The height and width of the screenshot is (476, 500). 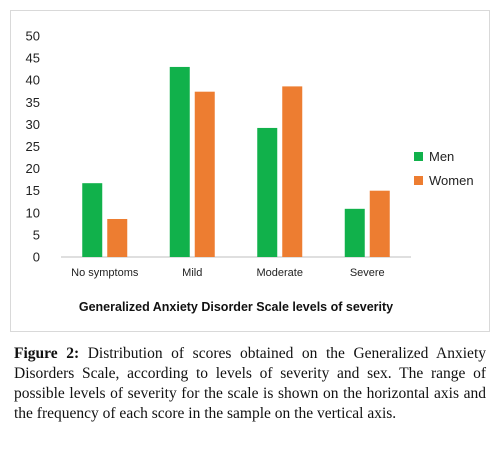 I want to click on y-tick-label: 25, so click(x=33, y=146).